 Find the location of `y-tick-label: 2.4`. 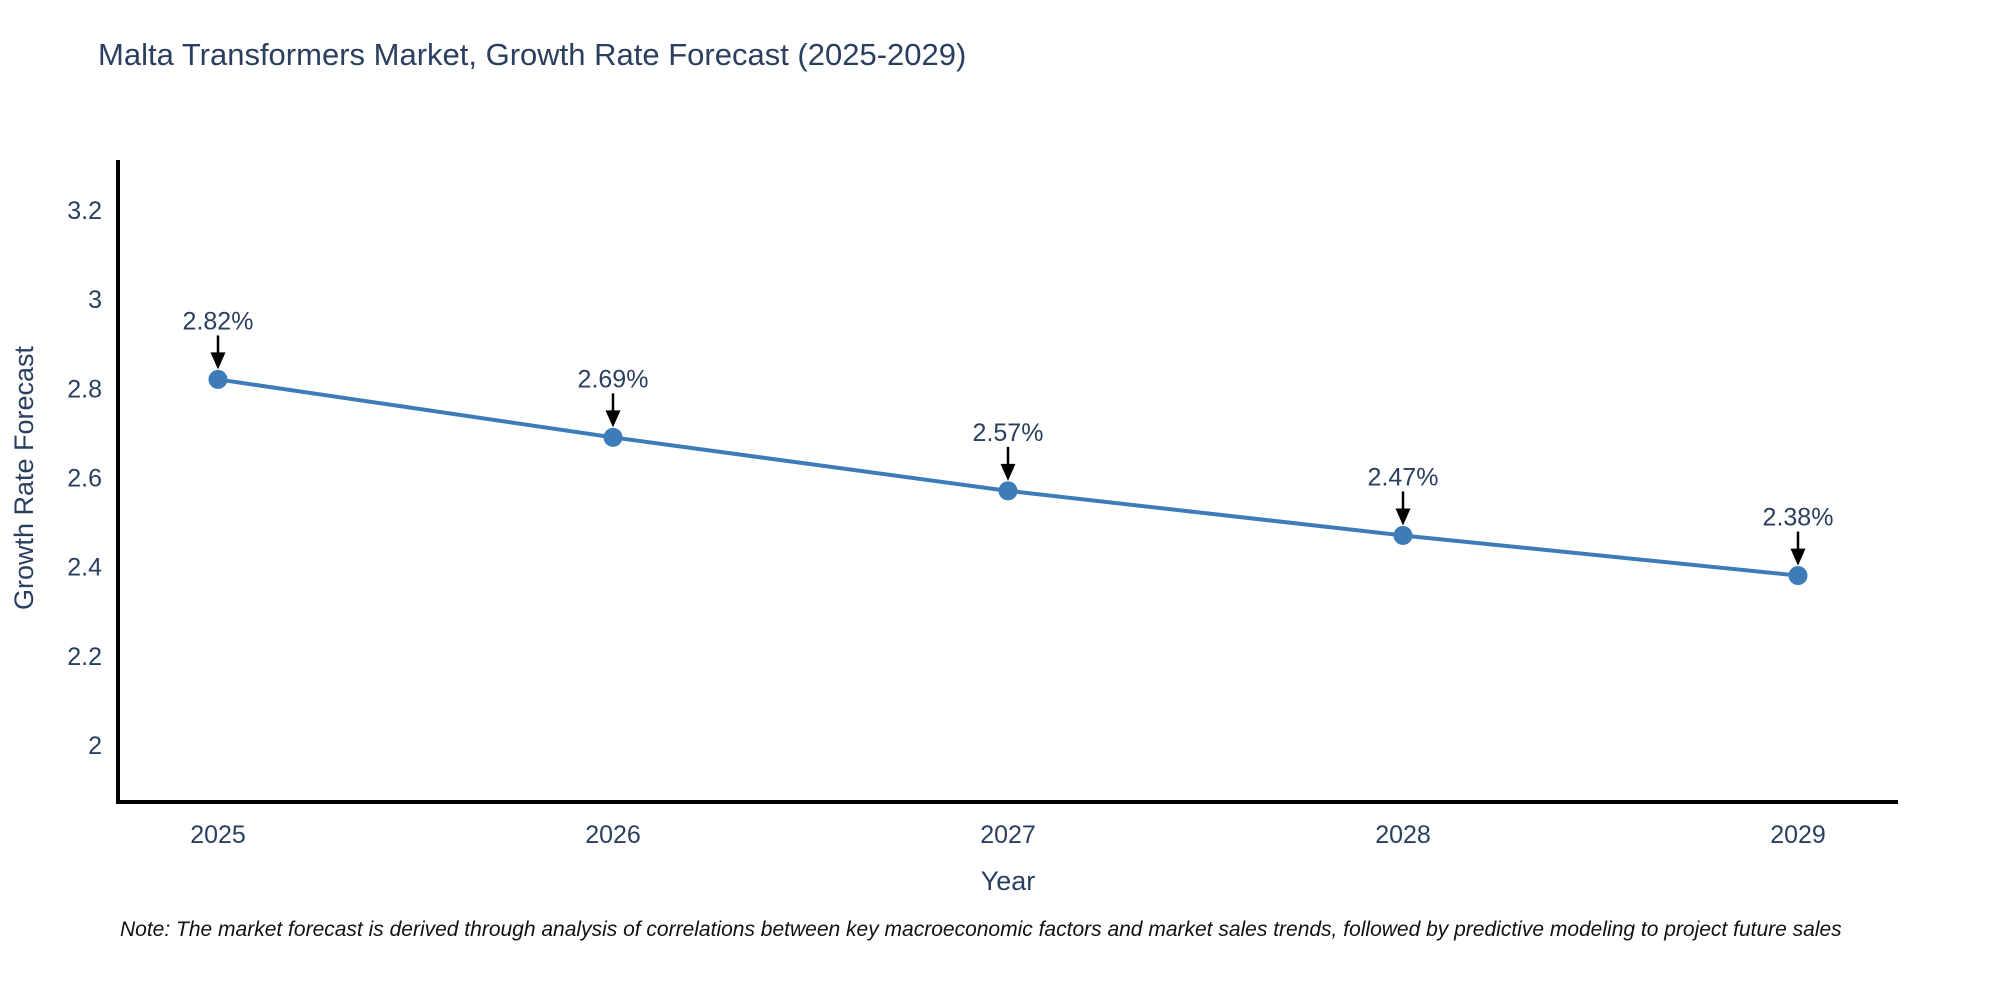

y-tick-label: 2.4 is located at coordinates (84, 568).